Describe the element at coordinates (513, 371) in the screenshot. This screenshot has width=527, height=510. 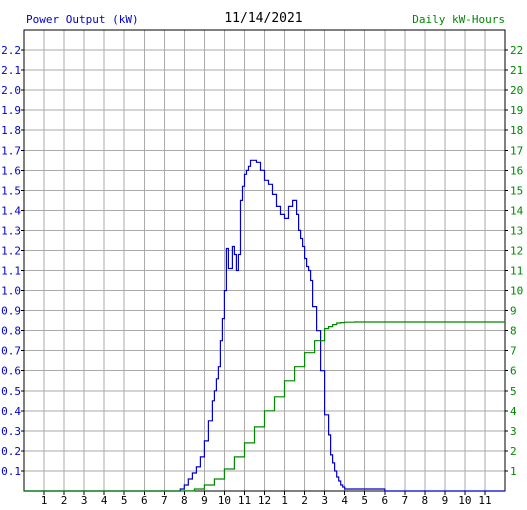
I see `y-right-tick-label: 6` at that location.